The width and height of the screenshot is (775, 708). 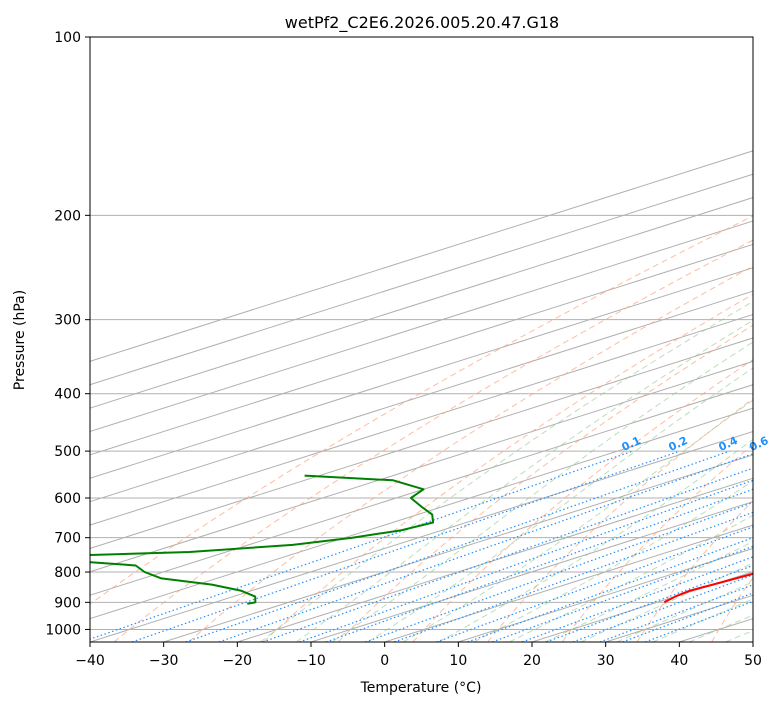 I want to click on x-tick-label: 10, so click(x=458, y=661).